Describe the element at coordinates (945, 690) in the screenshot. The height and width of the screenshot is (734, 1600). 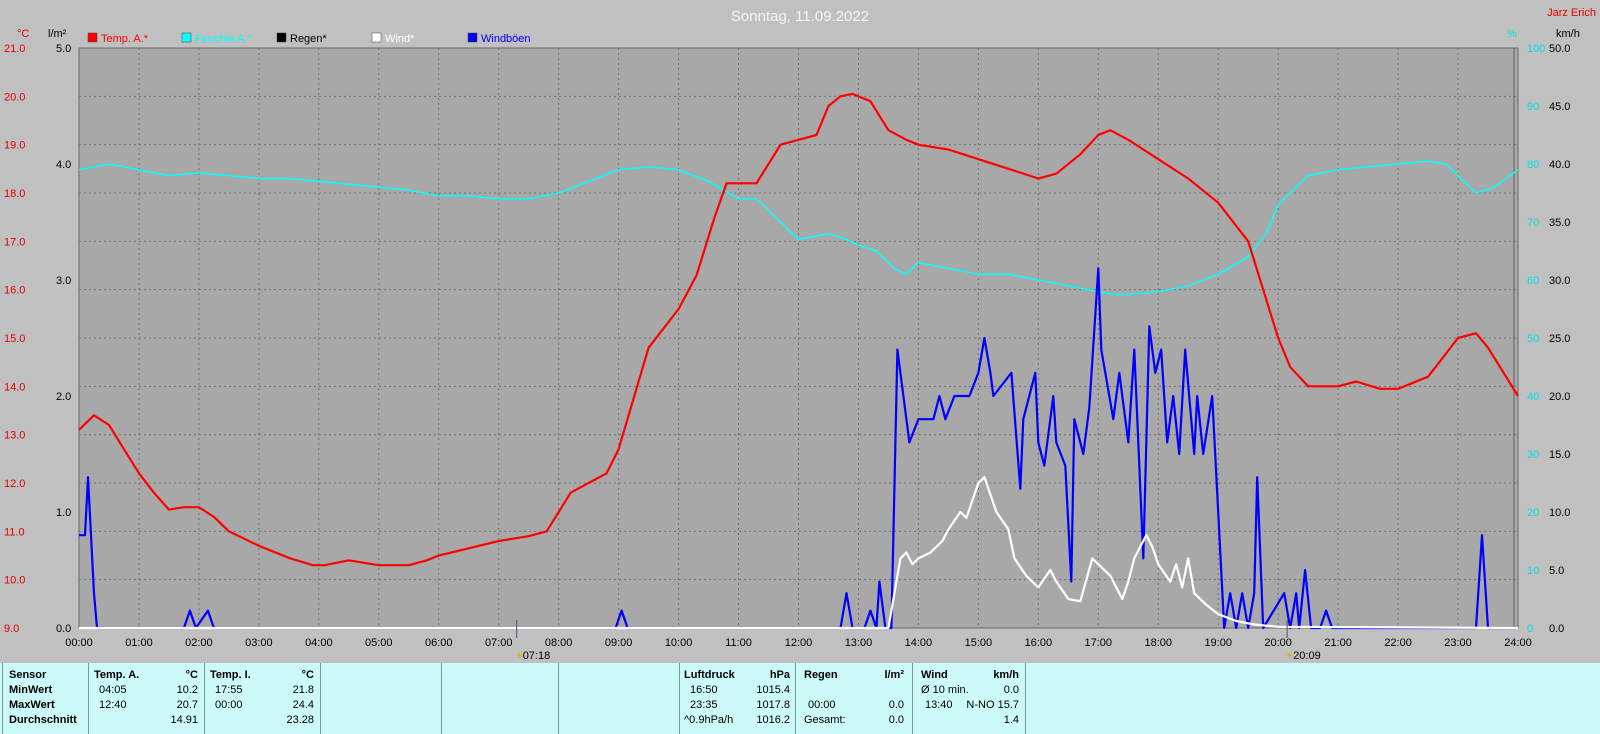
I see `wind-avg10-label: Ø 10 min.` at that location.